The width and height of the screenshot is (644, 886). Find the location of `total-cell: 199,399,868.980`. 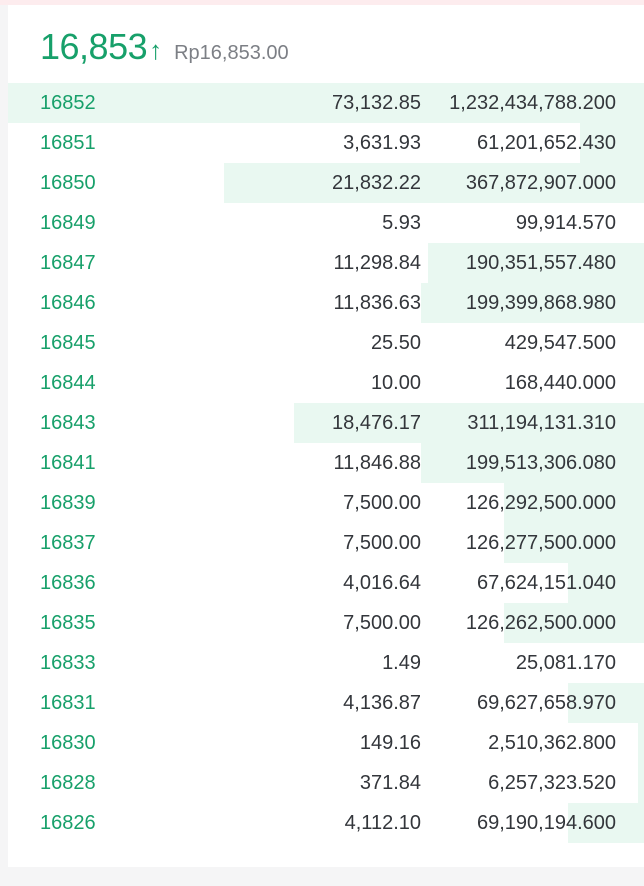

total-cell: 199,399,868.980 is located at coordinates (540, 303).